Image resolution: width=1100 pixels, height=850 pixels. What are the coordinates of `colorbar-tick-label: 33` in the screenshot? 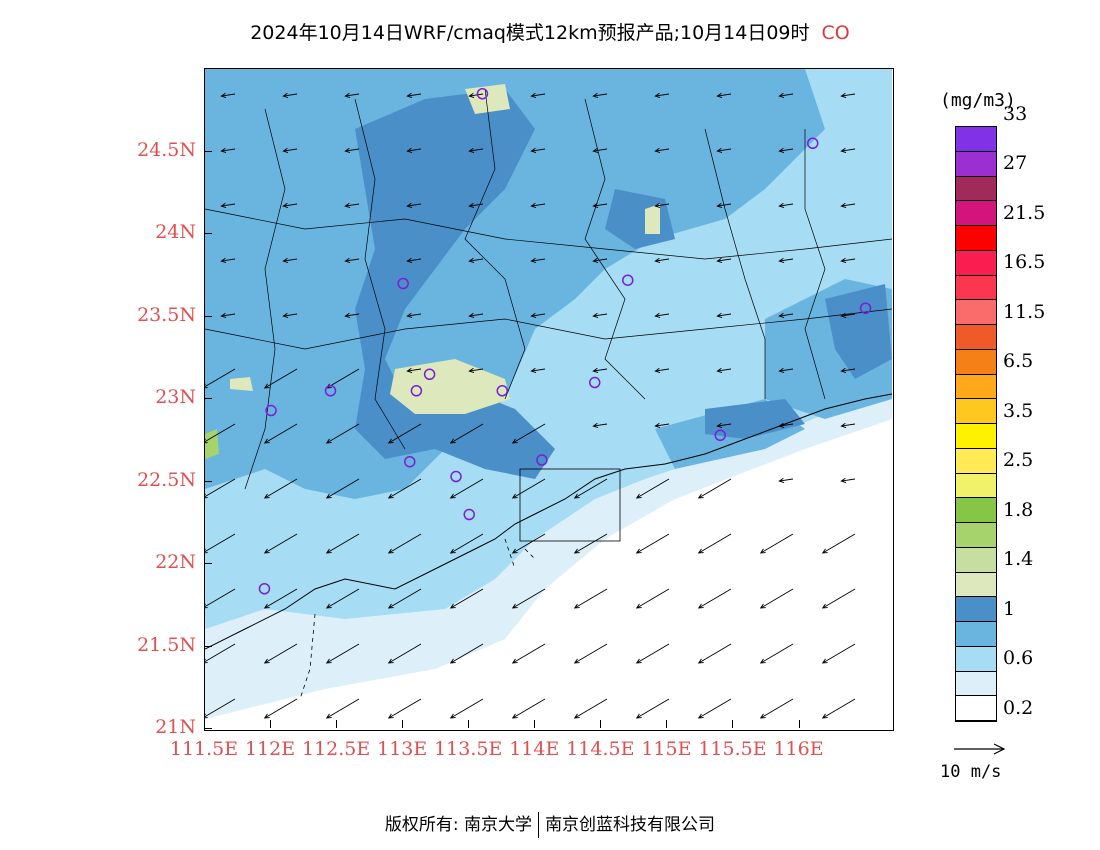 It's located at (1015, 113).